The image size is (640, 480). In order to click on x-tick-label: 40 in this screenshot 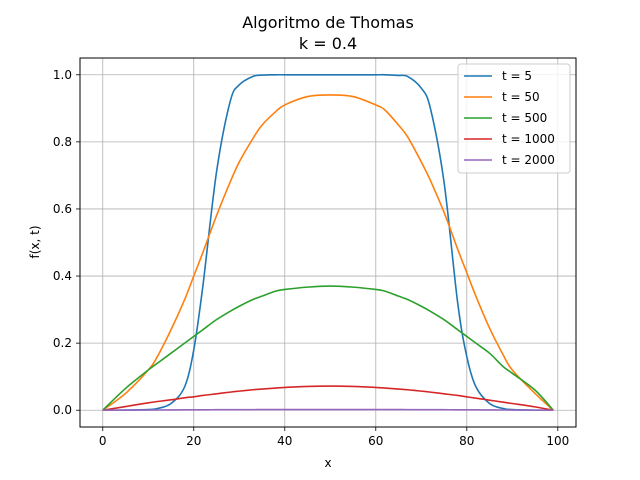, I will do `click(284, 441)`.